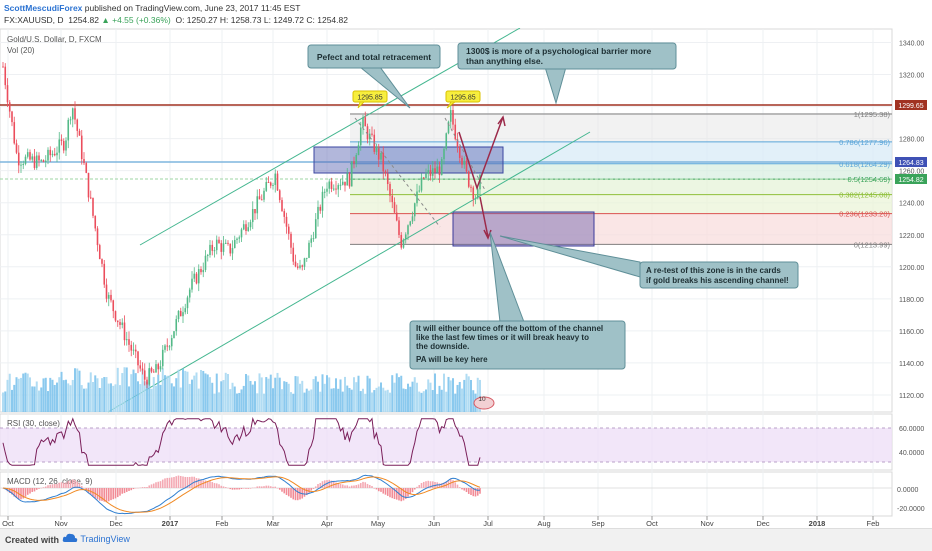 The image size is (932, 551). I want to click on rsi-band, so click(446, 445).